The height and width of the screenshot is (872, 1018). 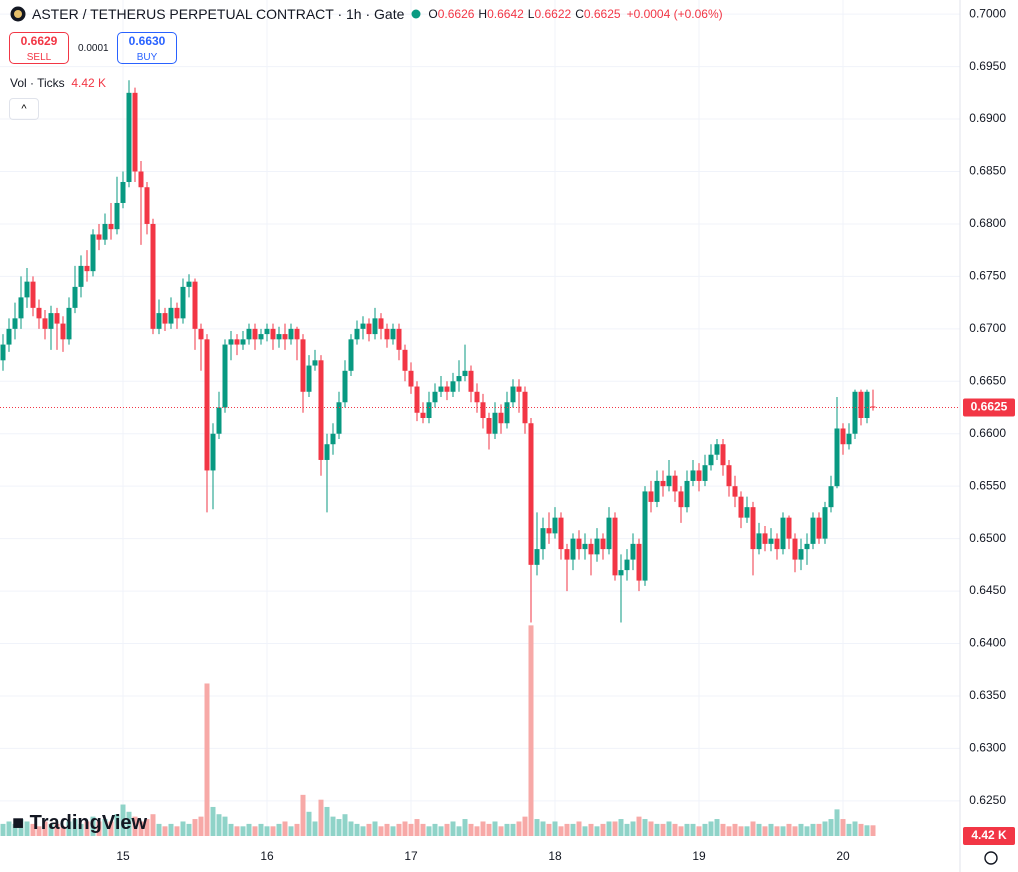 What do you see at coordinates (147, 41) in the screenshot?
I see `buy-price: 0.6630` at bounding box center [147, 41].